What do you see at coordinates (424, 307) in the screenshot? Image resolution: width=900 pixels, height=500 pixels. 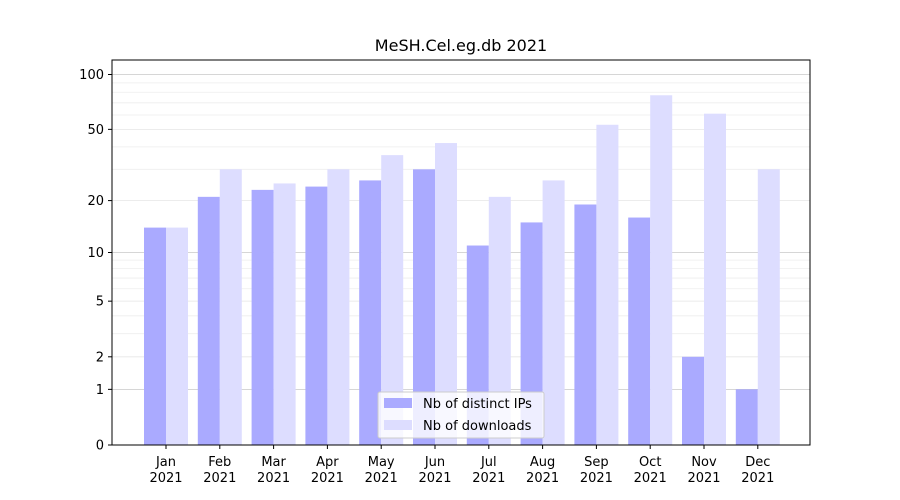 I see `bar-distinct-ips-jun` at bounding box center [424, 307].